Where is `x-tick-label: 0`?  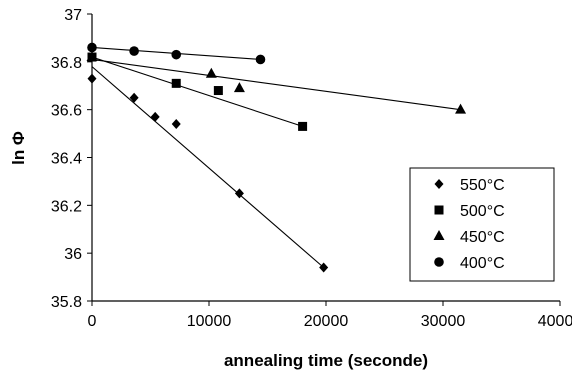
x-tick-label: 0 is located at coordinates (92, 321).